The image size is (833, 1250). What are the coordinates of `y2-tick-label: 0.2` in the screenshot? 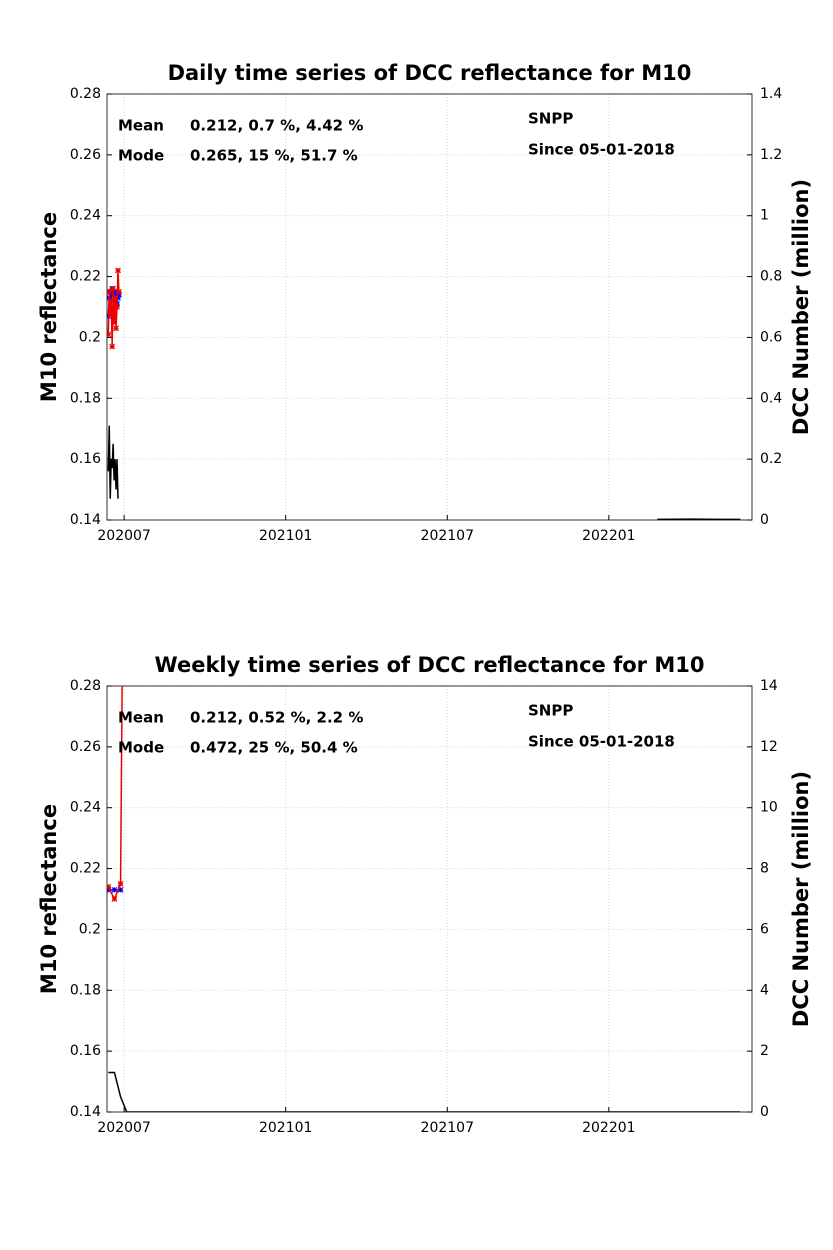 It's located at (771, 459).